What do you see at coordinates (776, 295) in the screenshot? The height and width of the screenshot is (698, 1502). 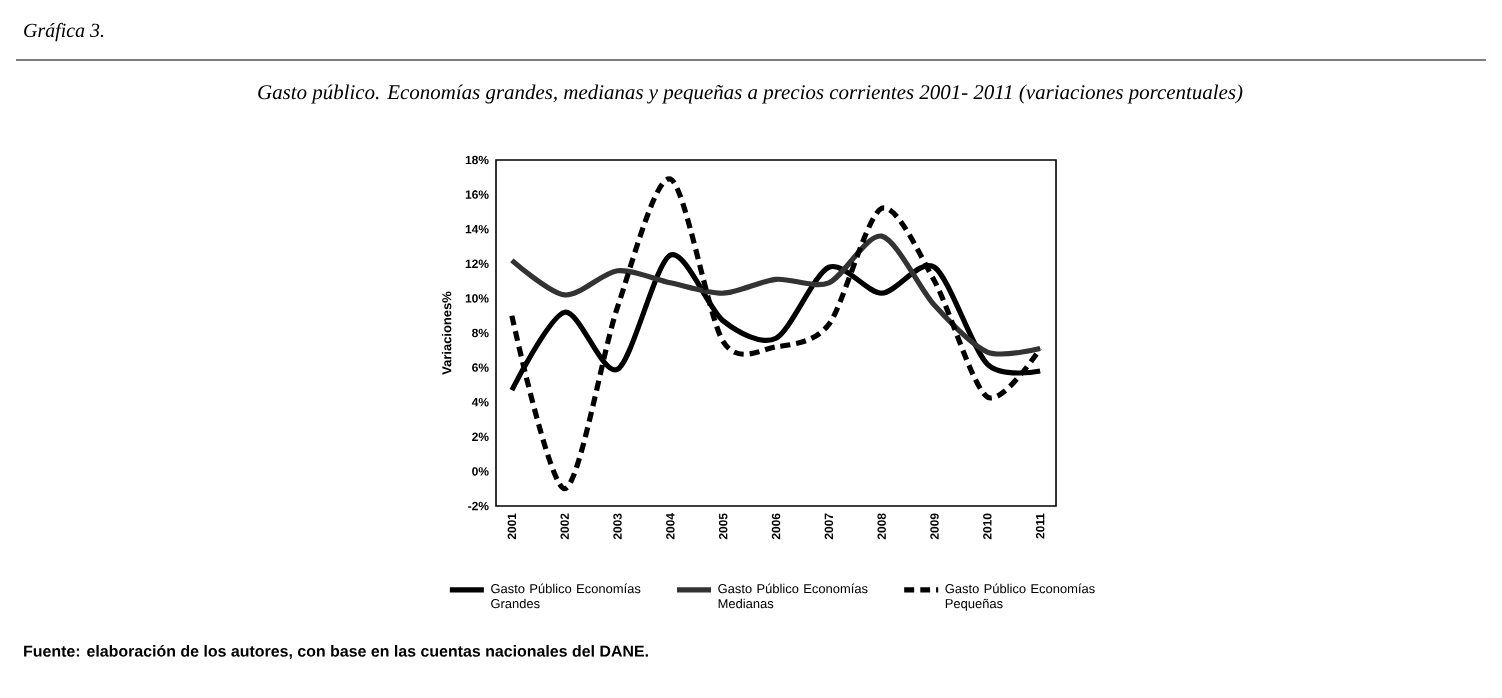 I see `line-series` at bounding box center [776, 295].